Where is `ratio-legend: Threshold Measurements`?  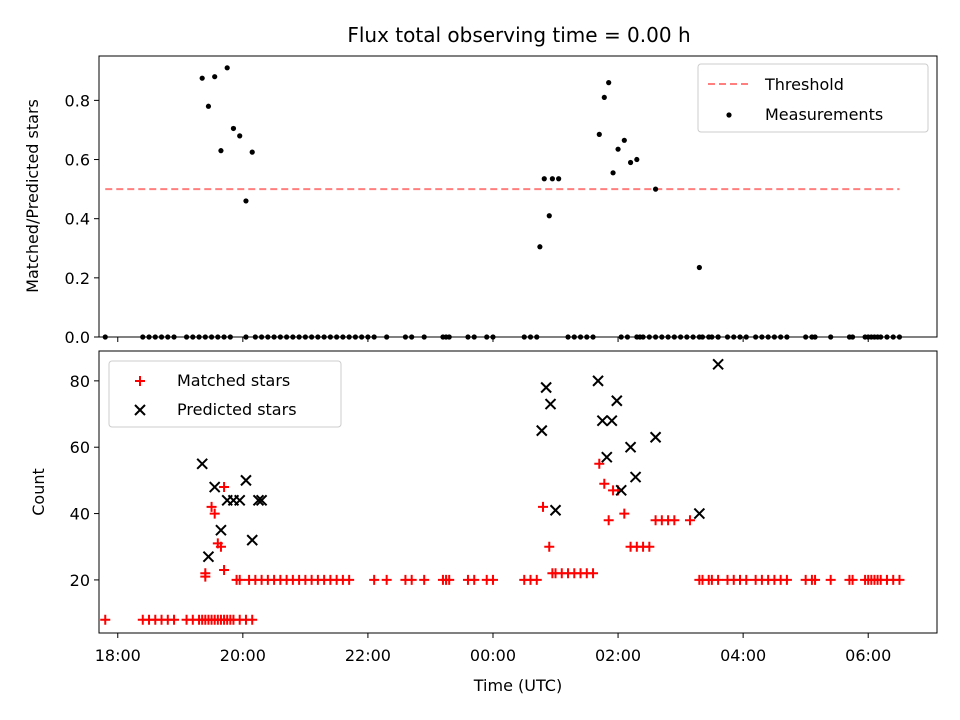 ratio-legend: Threshold Measurements is located at coordinates (813, 98).